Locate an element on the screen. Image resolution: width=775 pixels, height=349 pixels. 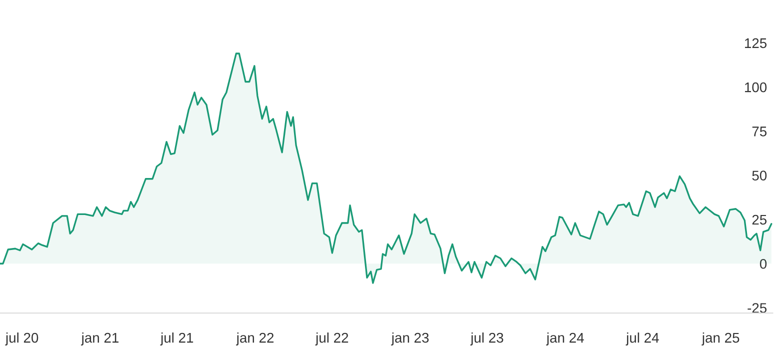
y-tick-label: 25 is located at coordinates (759, 219).